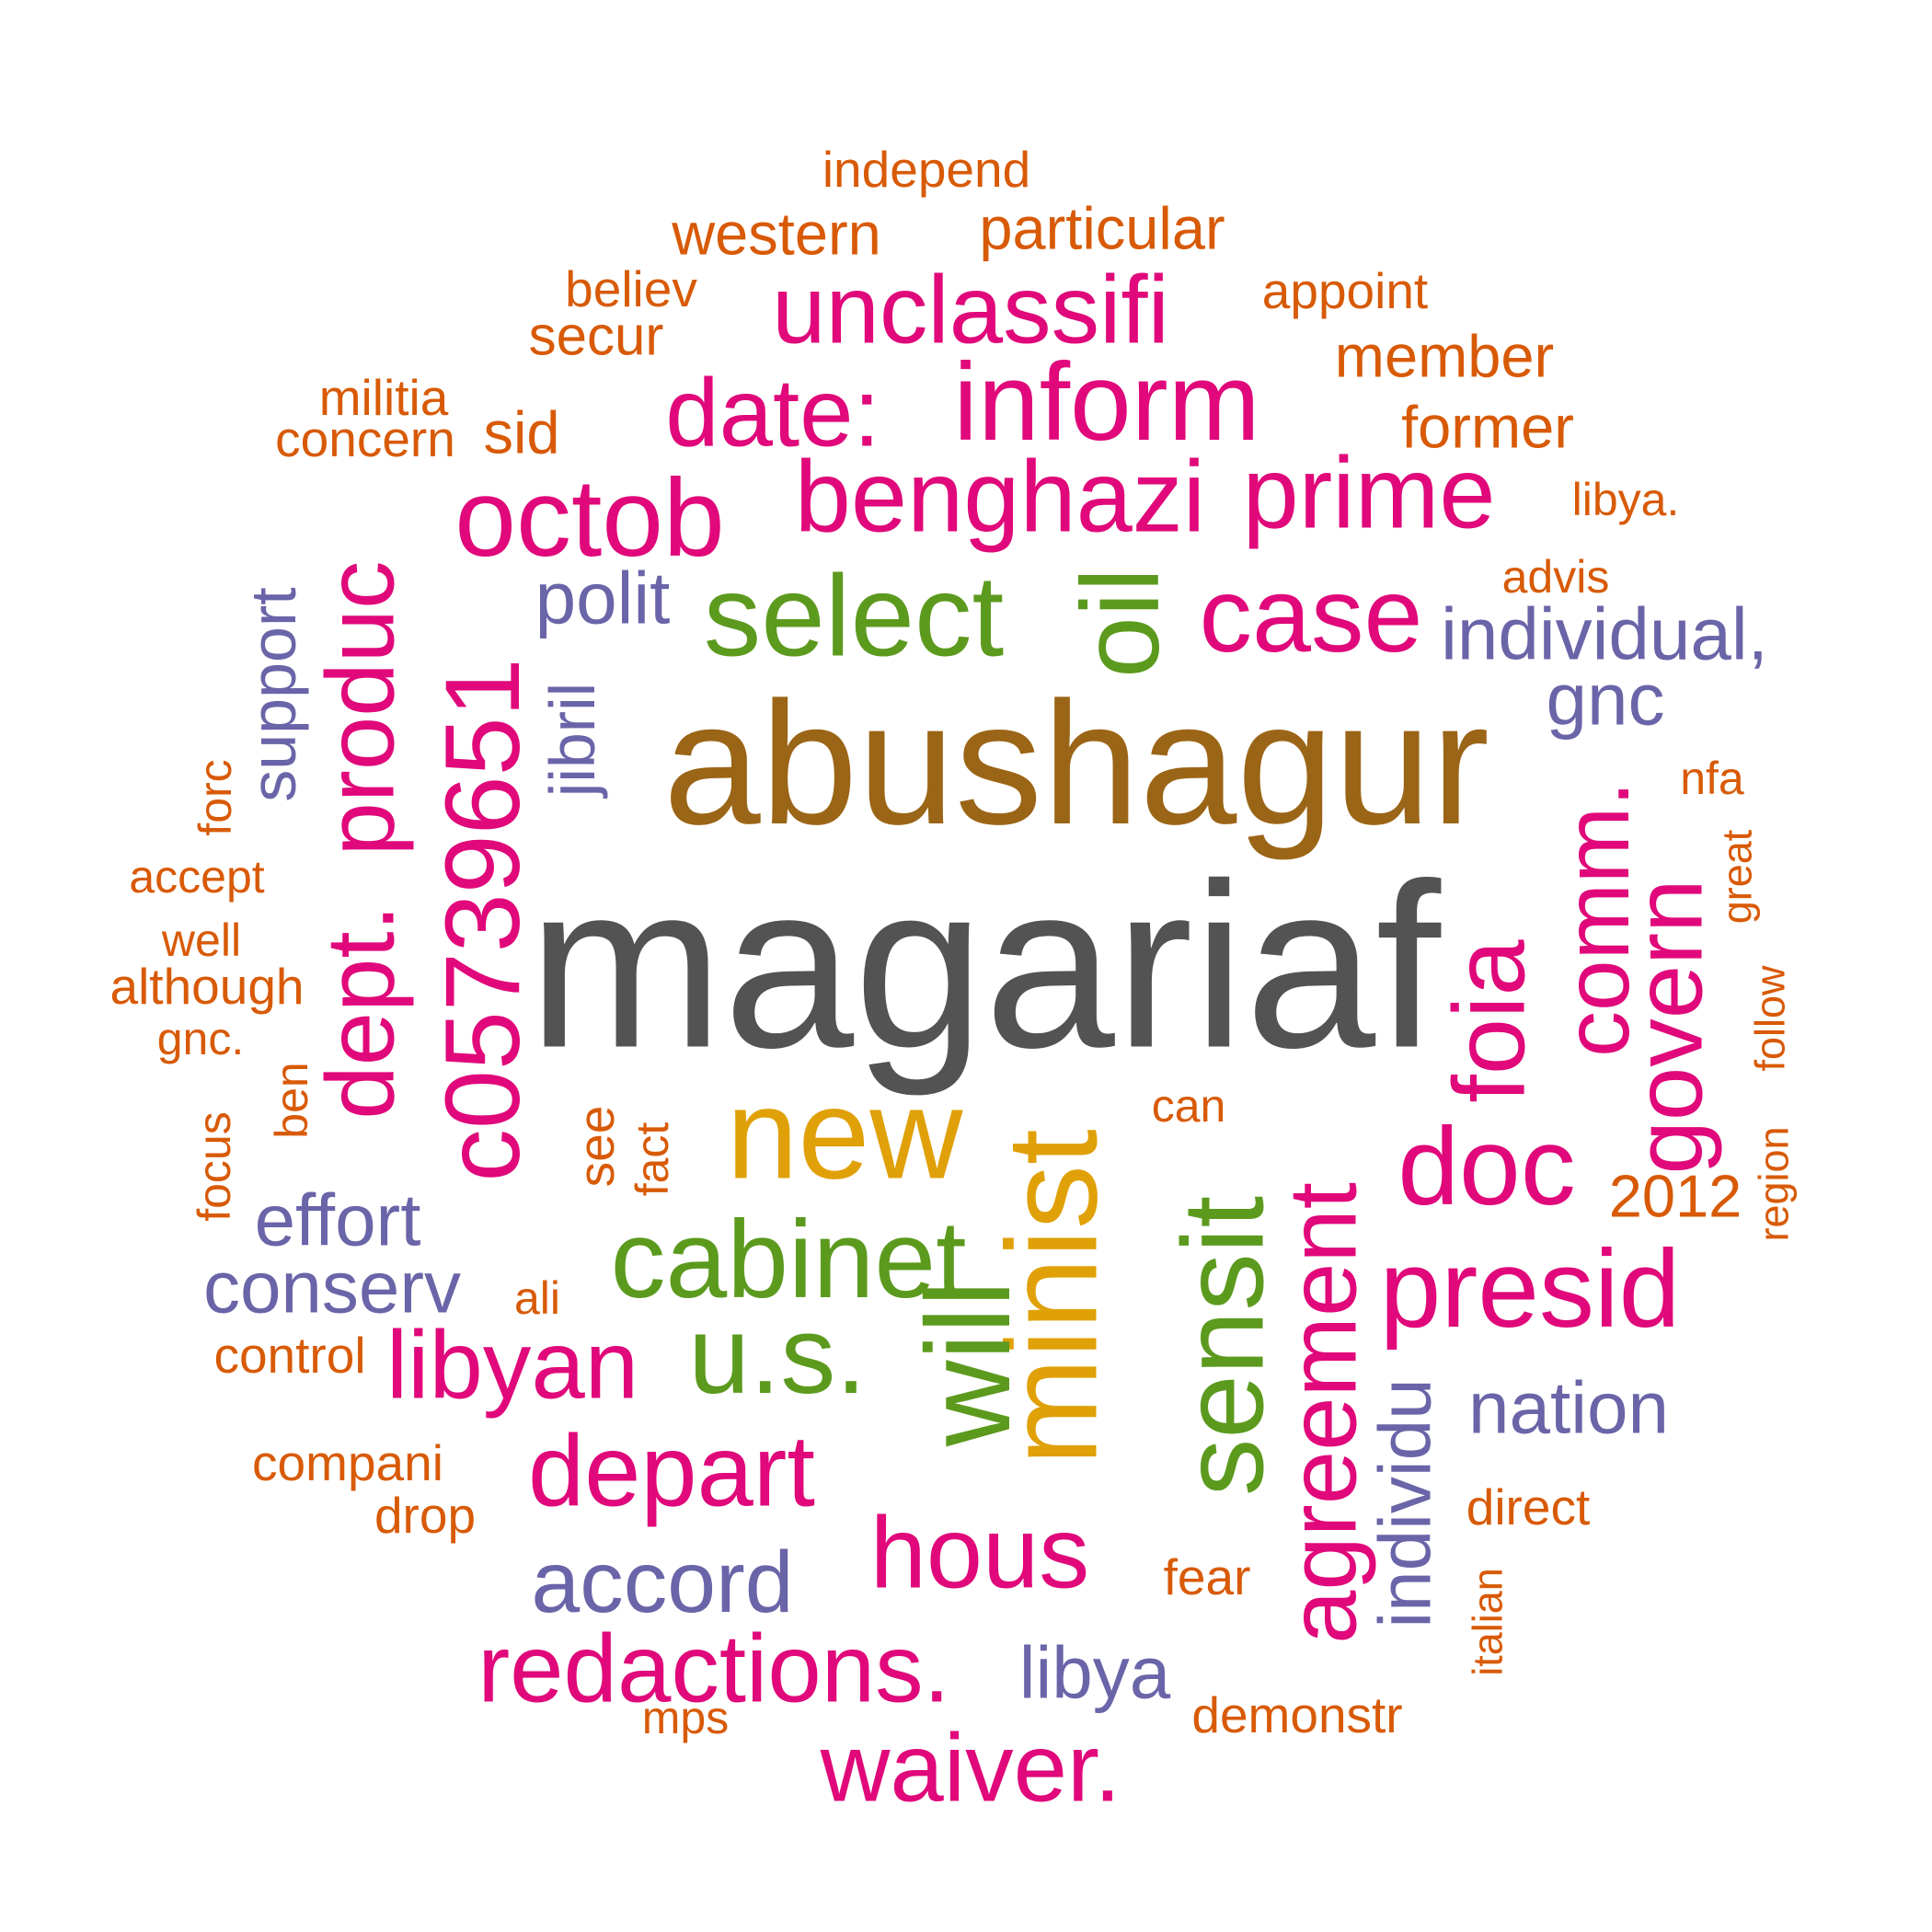  Describe the element at coordinates (596, 336) in the screenshot. I see `word-secur: secur` at that location.